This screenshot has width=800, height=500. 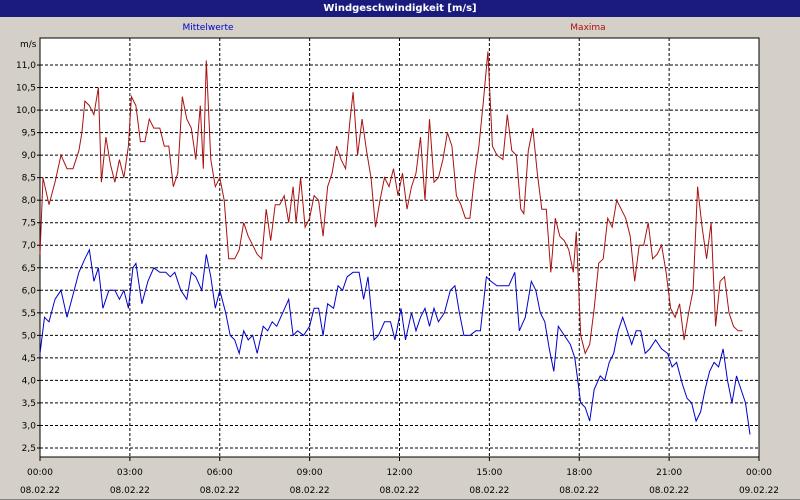 I want to click on x-tick-label-time: 21:00, so click(x=669, y=473).